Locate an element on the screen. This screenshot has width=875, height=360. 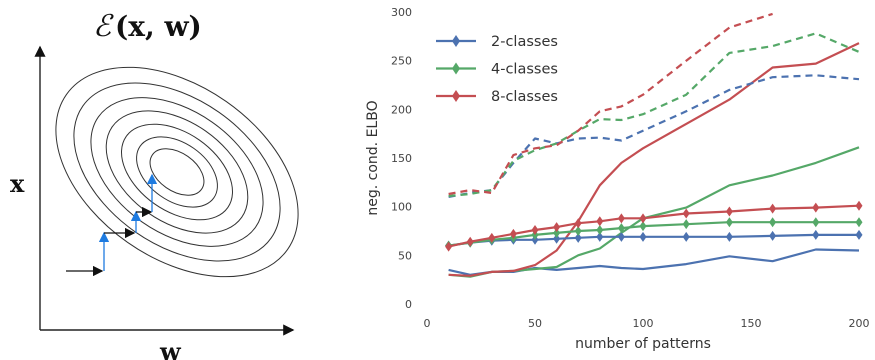
diagram-y-label: x is located at coordinates (17, 183).